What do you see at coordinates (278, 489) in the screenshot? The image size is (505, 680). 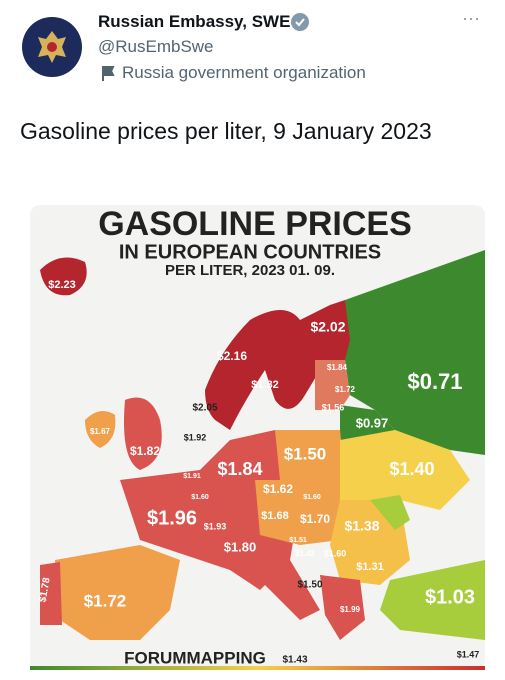 I see `price-label: $1.62` at bounding box center [278, 489].